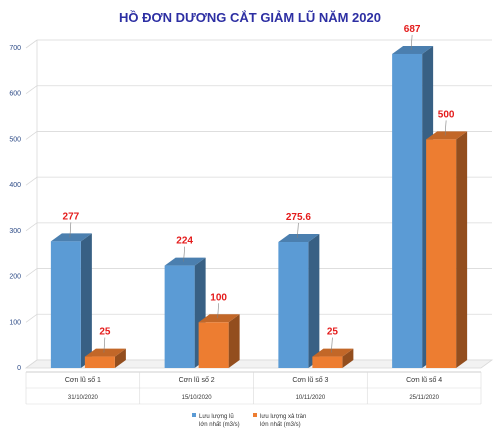 This screenshot has height=437, width=500. Describe the element at coordinates (15, 277) in the screenshot. I see `y-tick-label: 200` at that location.